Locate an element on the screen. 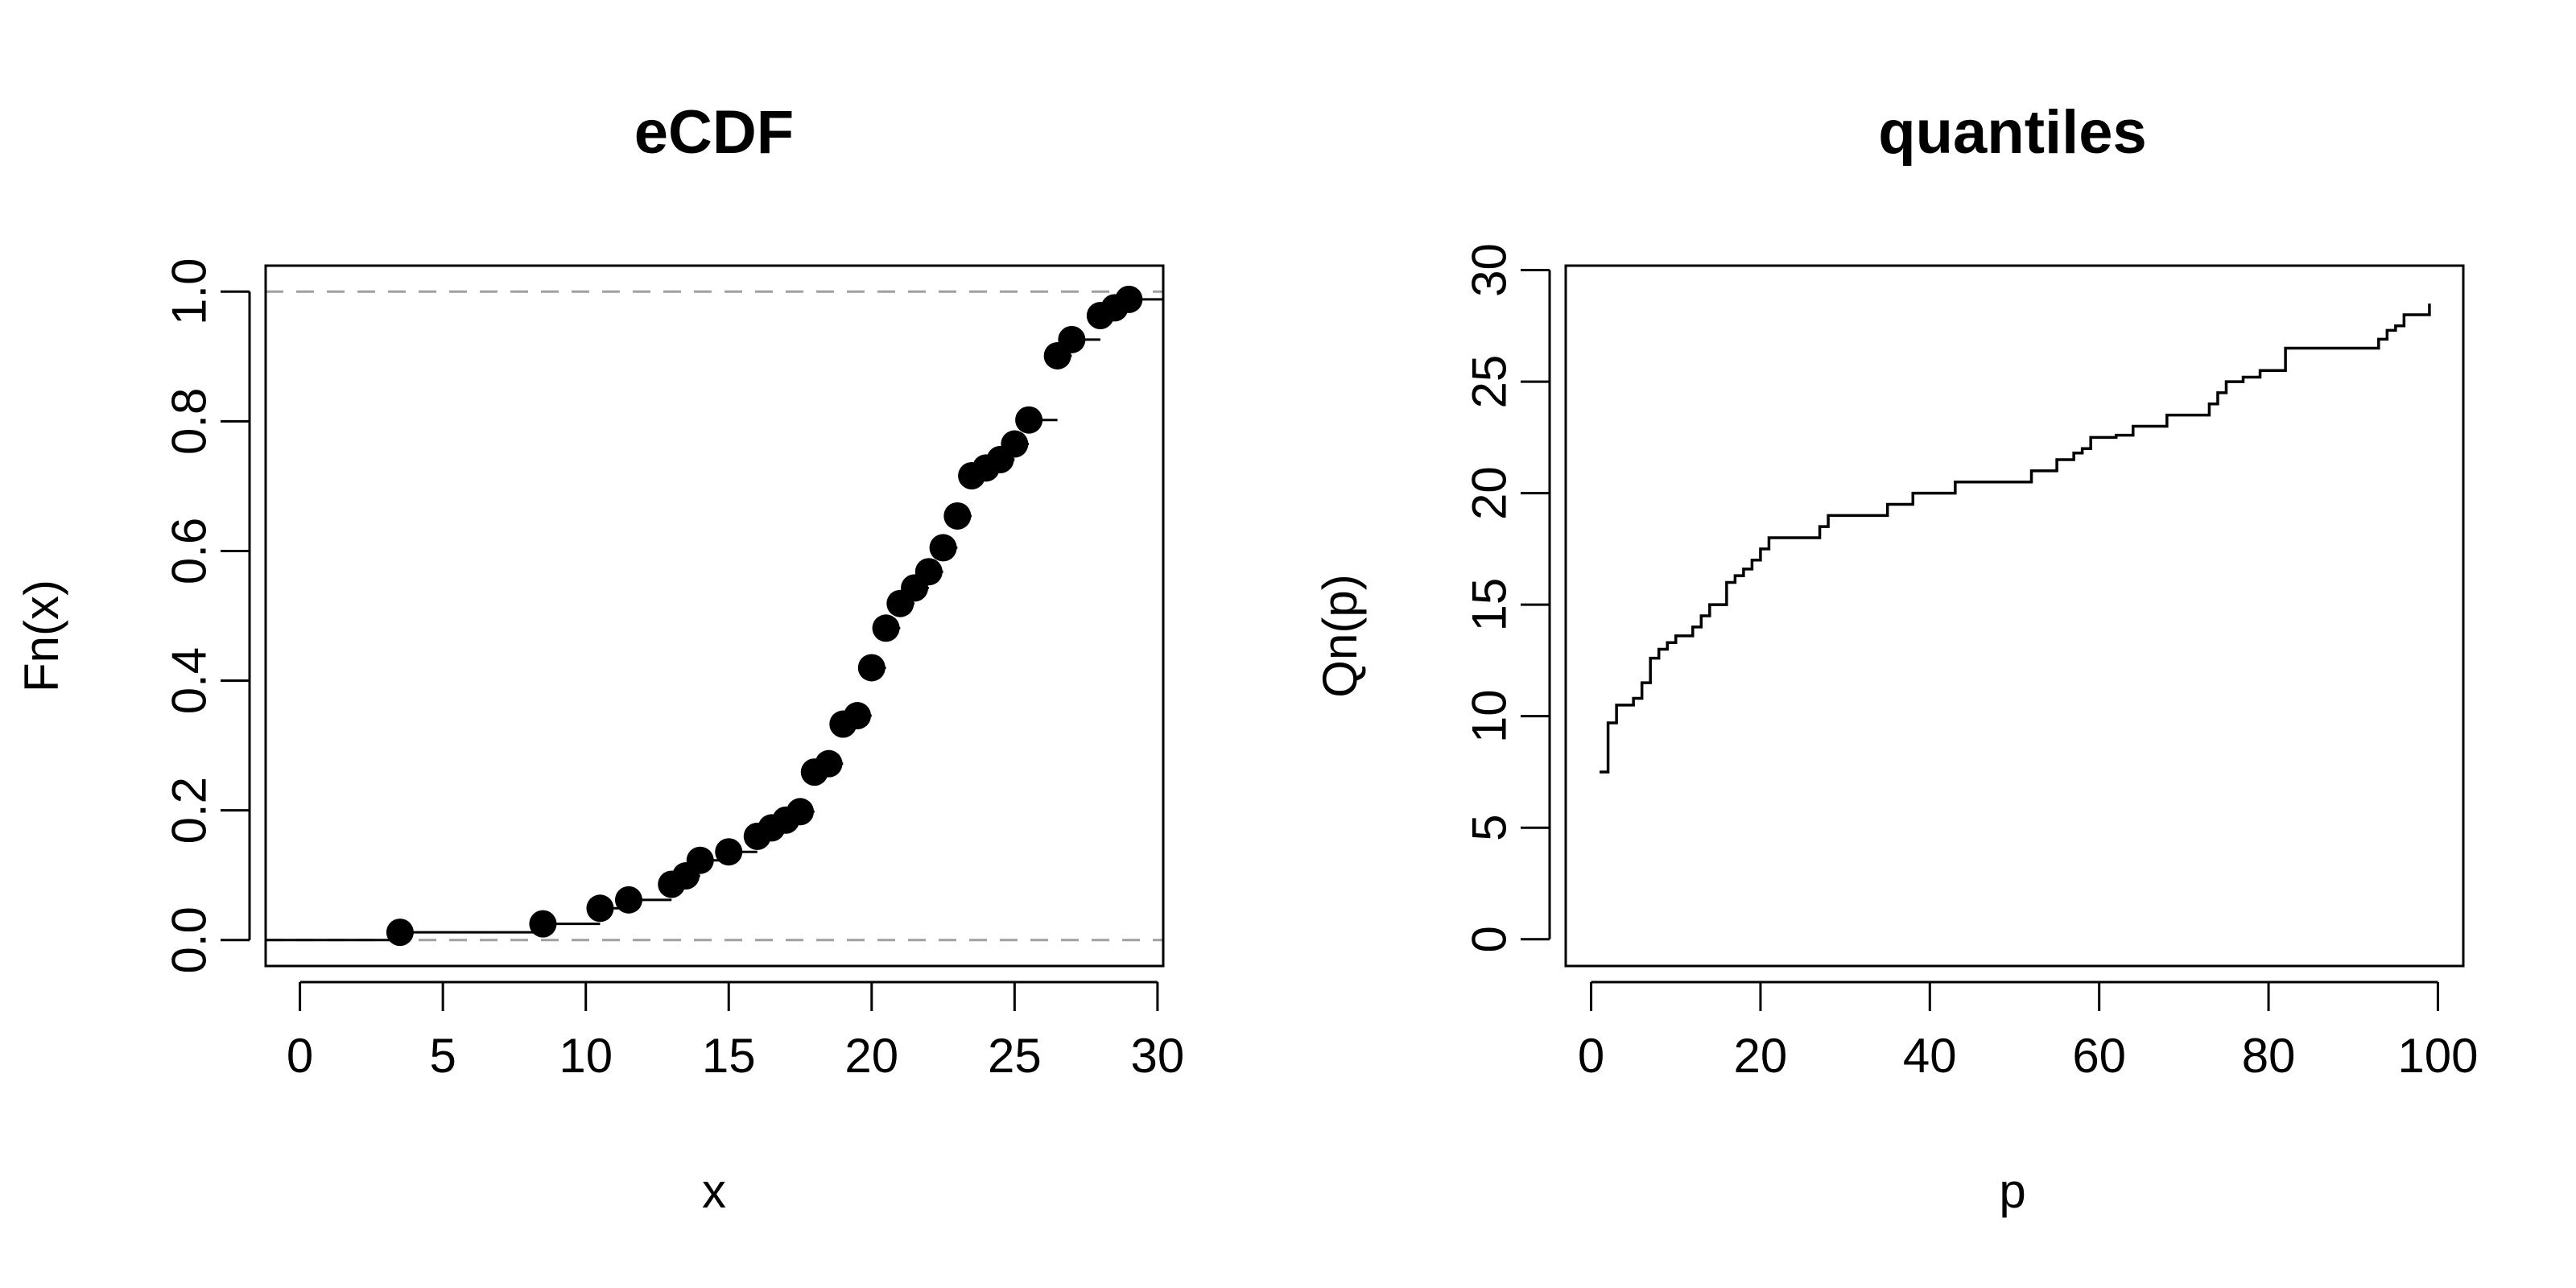 The height and width of the screenshot is (1288, 2576). ecdf-y-tick-label: 1.0 is located at coordinates (190, 291).